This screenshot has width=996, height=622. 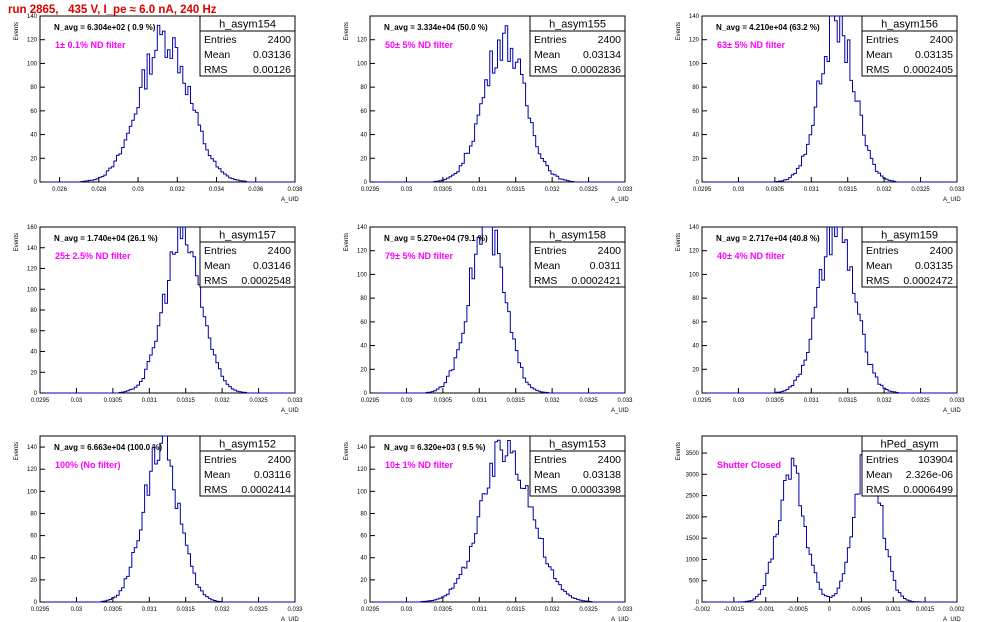 I want to click on stats-entries-value: 103904, so click(x=935, y=460).